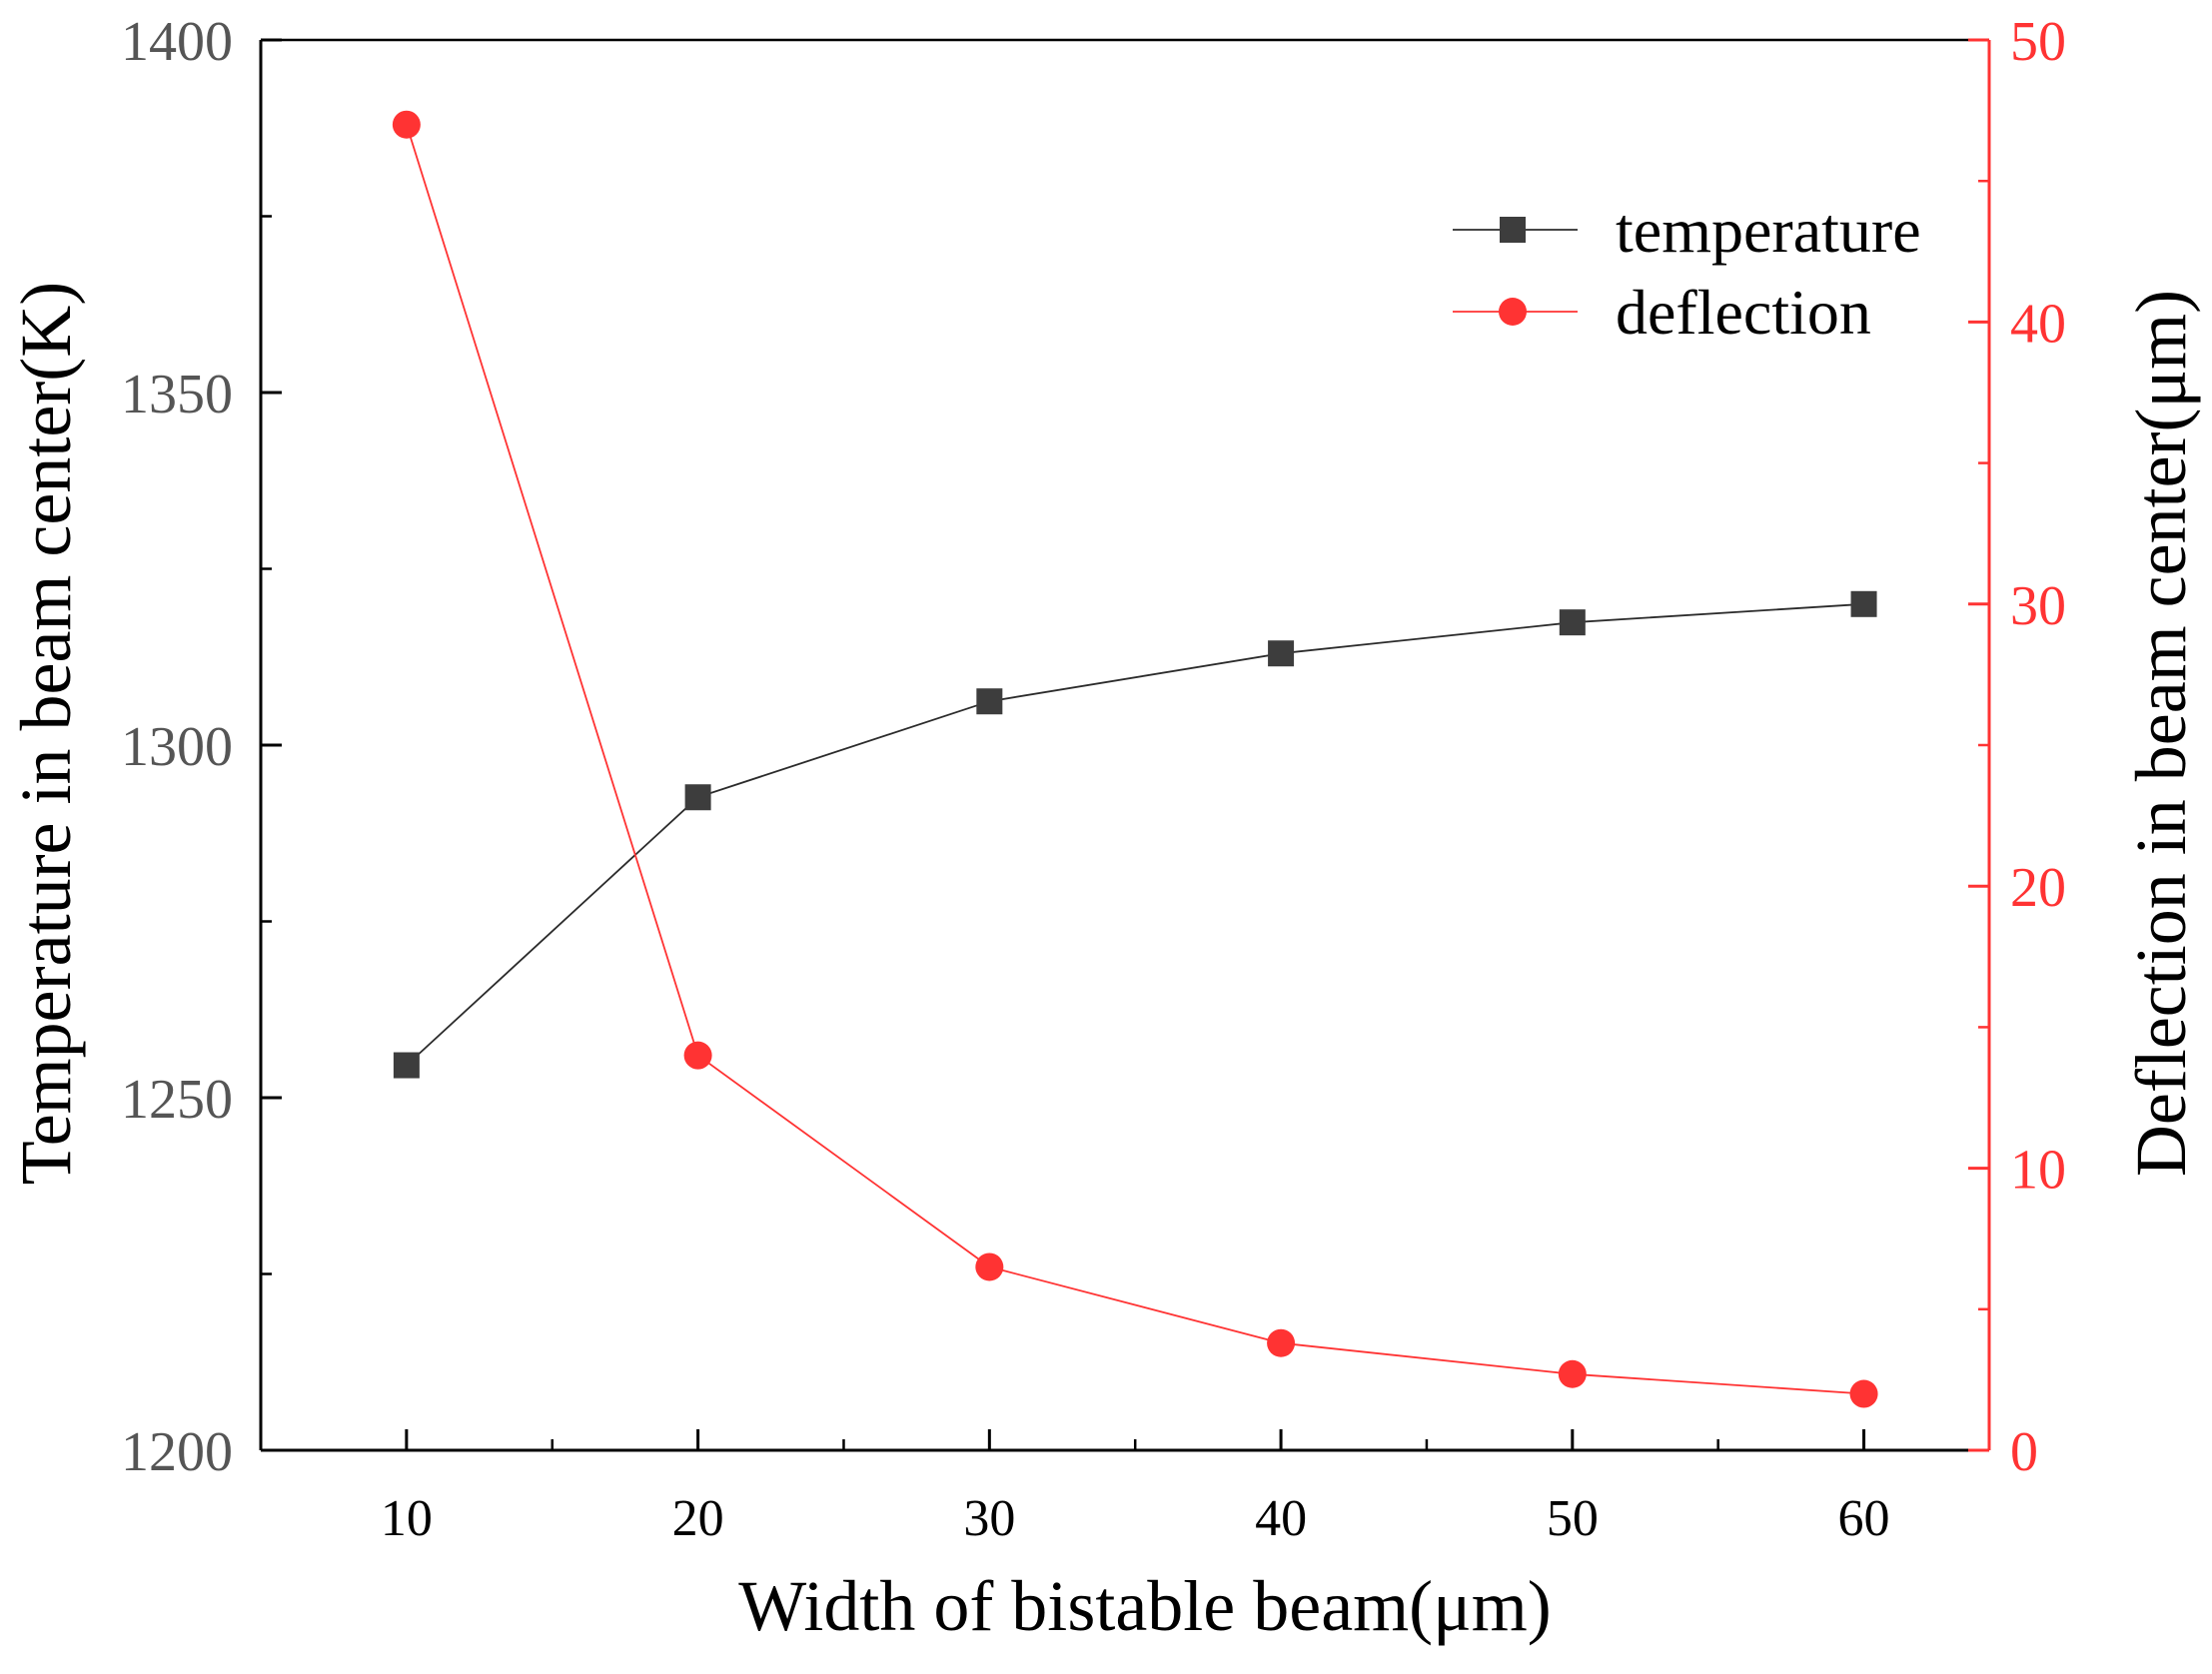 The image size is (2212, 1674). Describe the element at coordinates (1768, 231) in the screenshot. I see `legend-label-temperature: temperature` at that location.